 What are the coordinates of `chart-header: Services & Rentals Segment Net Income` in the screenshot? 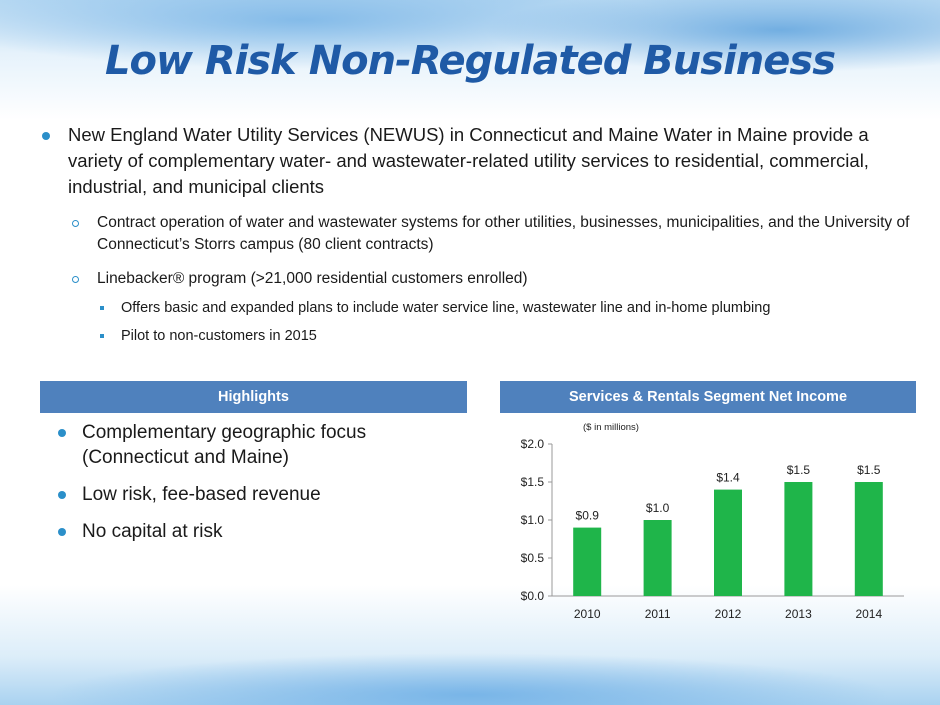 It's located at (708, 397).